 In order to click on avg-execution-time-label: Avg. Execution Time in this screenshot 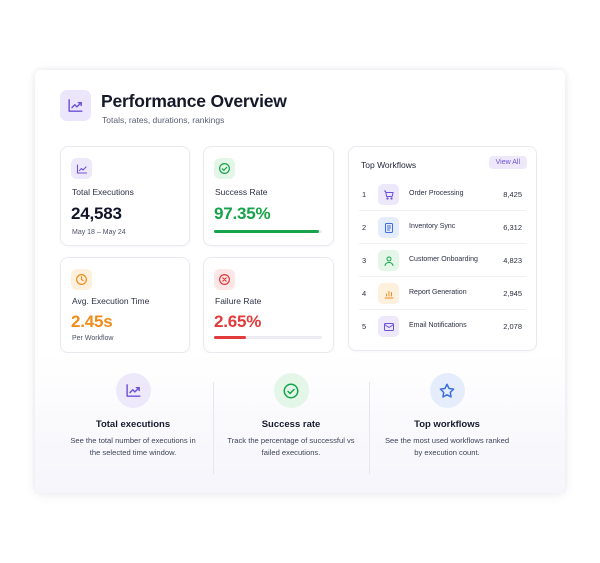, I will do `click(111, 301)`.